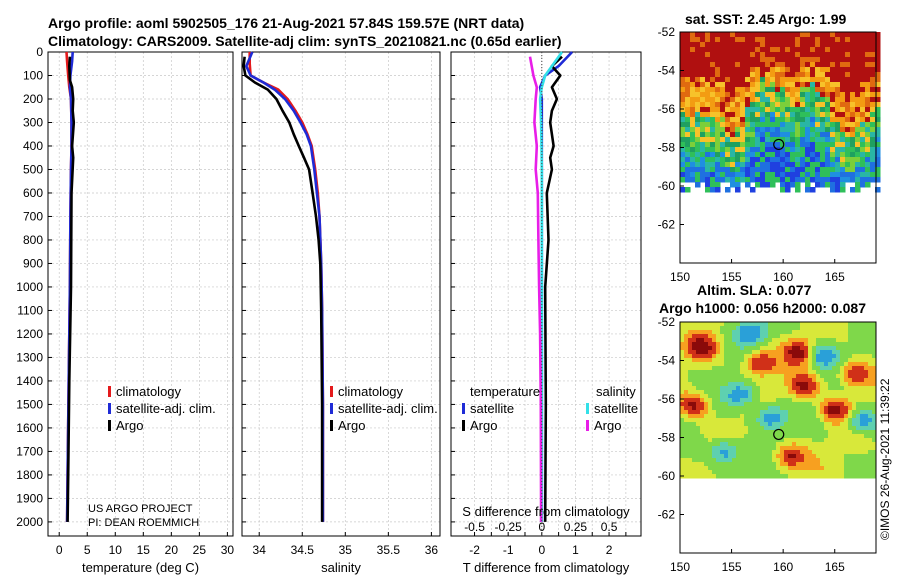 The height and width of the screenshot is (580, 900). I want to click on legend-entry: climatology, so click(371, 391).